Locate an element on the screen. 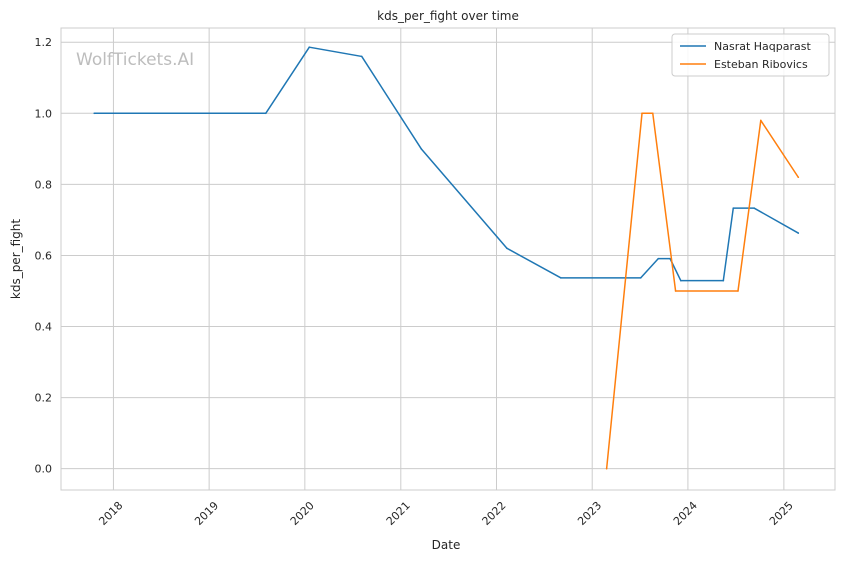 The width and height of the screenshot is (844, 561). y-tick-label: 0.0 is located at coordinates (44, 469).